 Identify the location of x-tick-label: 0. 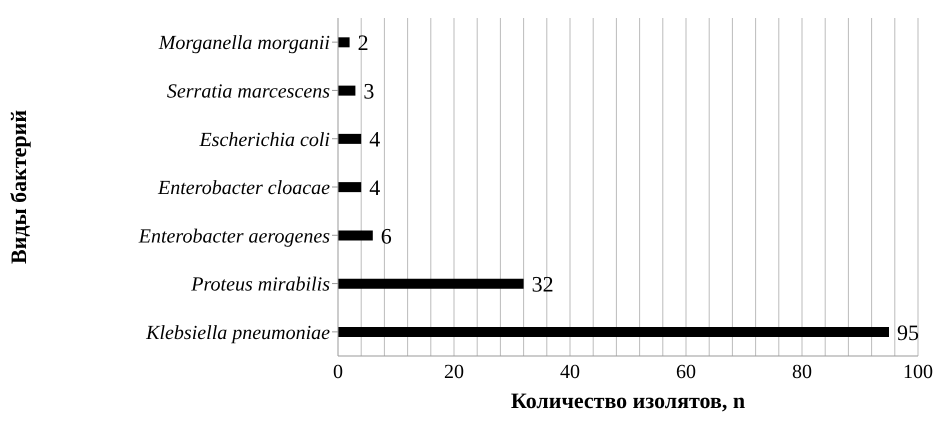
(338, 372).